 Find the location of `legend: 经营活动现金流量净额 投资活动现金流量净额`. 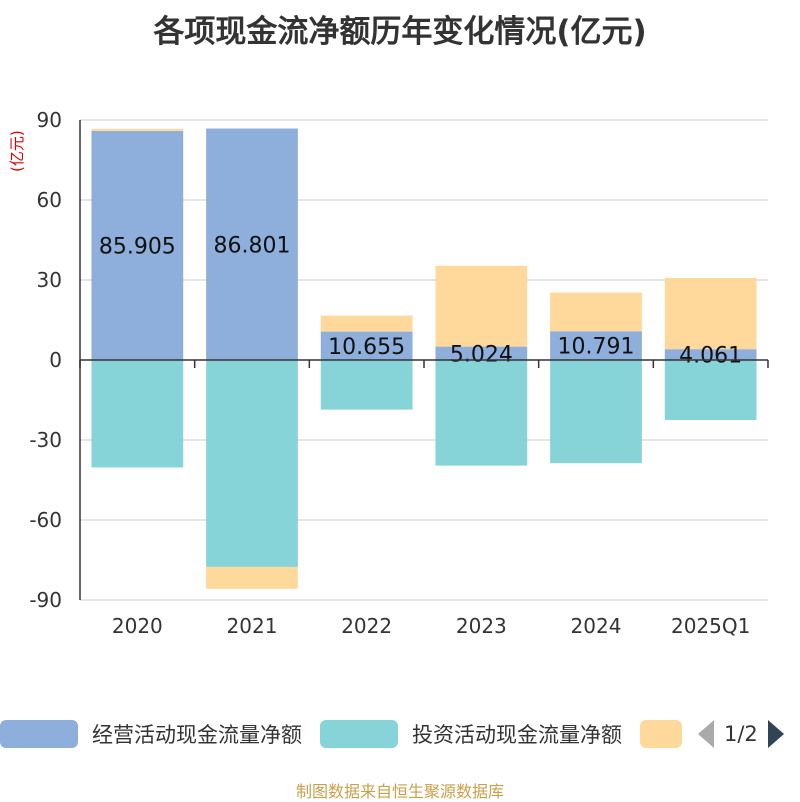

legend: 经营活动现金流量净额 投资活动现金流量净额 is located at coordinates (400, 736).